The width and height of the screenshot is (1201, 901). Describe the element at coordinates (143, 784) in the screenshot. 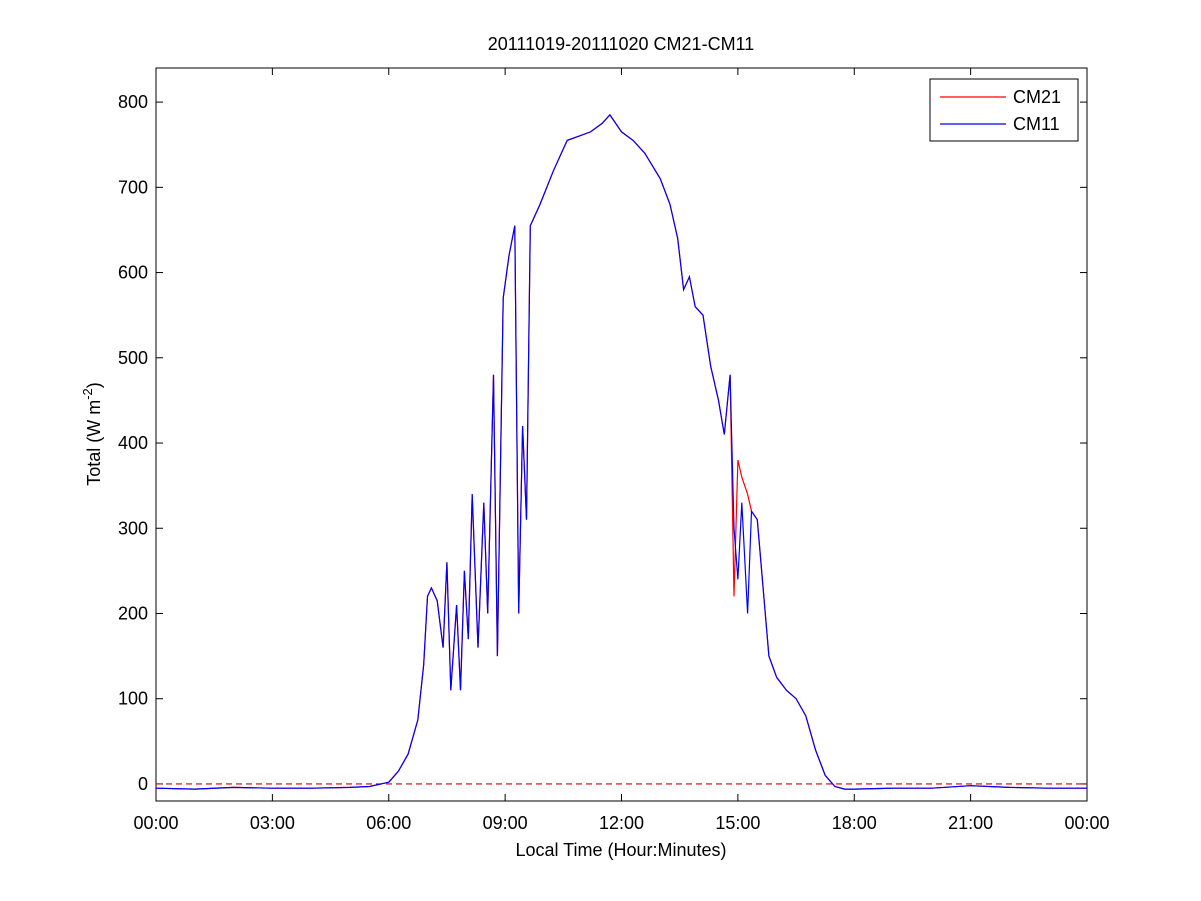

I see `y-tick-label: 0` at that location.